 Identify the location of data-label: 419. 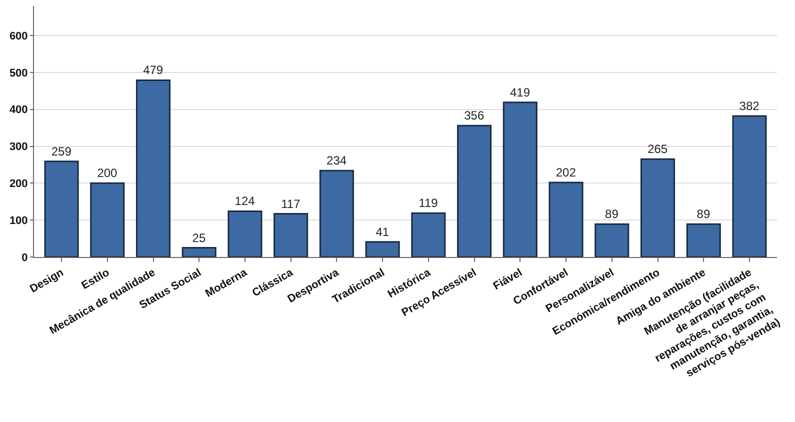
(520, 92).